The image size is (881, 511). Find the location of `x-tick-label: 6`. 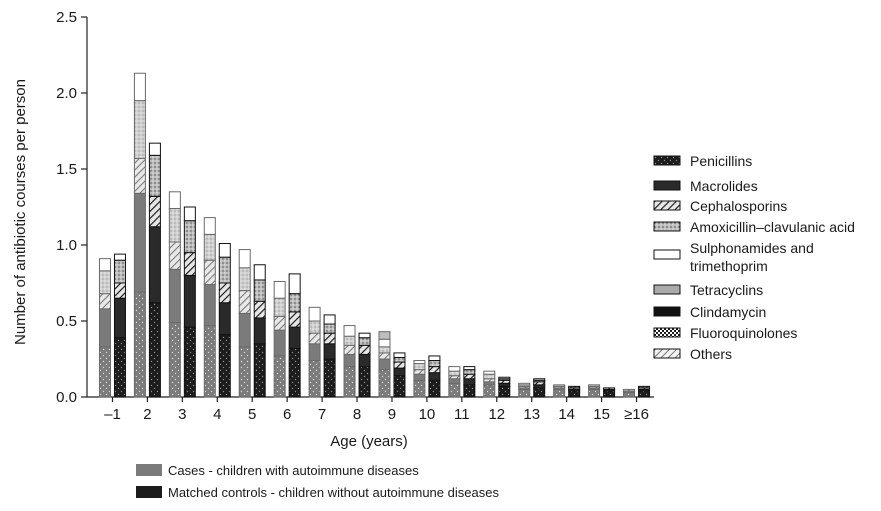

x-tick-label: 6 is located at coordinates (287, 414).